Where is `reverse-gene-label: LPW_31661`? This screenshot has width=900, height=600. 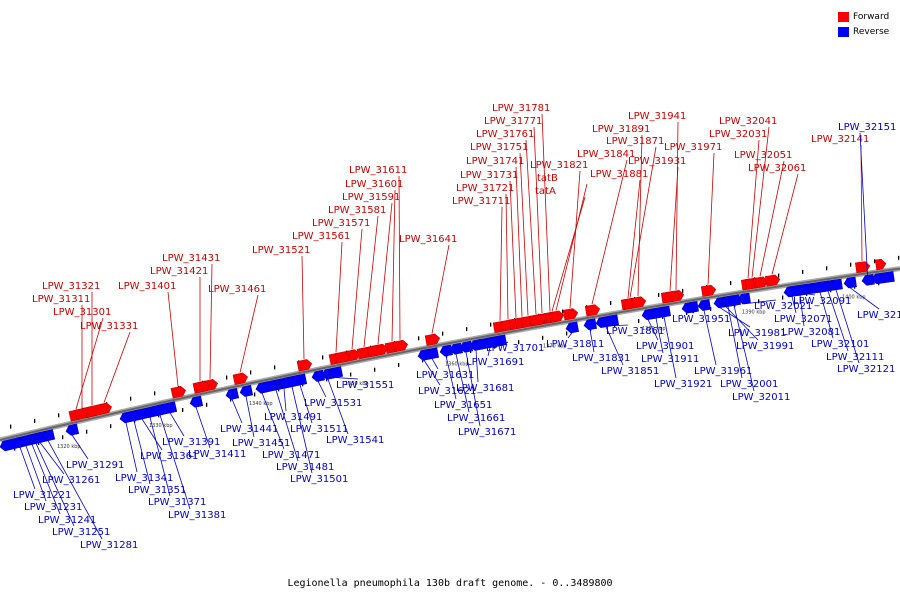
reverse-gene-label: LPW_31661 is located at coordinates (476, 418).